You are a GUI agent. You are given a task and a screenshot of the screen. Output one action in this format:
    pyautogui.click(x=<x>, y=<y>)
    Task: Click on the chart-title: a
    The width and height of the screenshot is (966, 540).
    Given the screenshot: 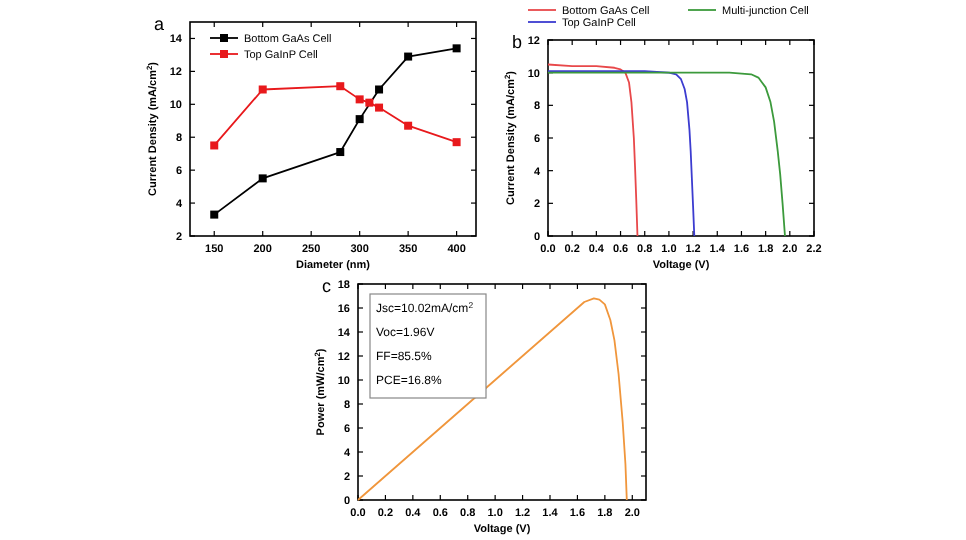 What is the action you would take?
    pyautogui.click(x=159, y=24)
    